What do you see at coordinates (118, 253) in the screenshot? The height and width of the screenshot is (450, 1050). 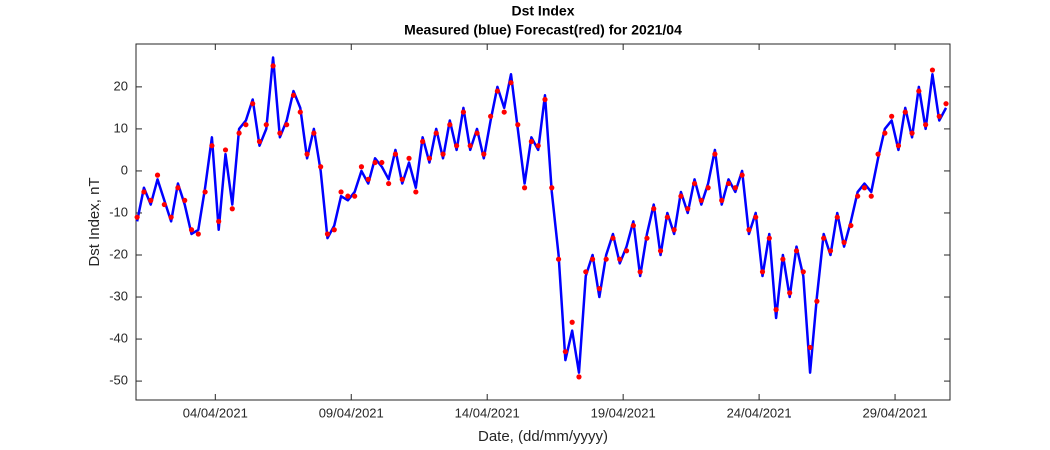 I see `y-tick-label: -20` at bounding box center [118, 253].